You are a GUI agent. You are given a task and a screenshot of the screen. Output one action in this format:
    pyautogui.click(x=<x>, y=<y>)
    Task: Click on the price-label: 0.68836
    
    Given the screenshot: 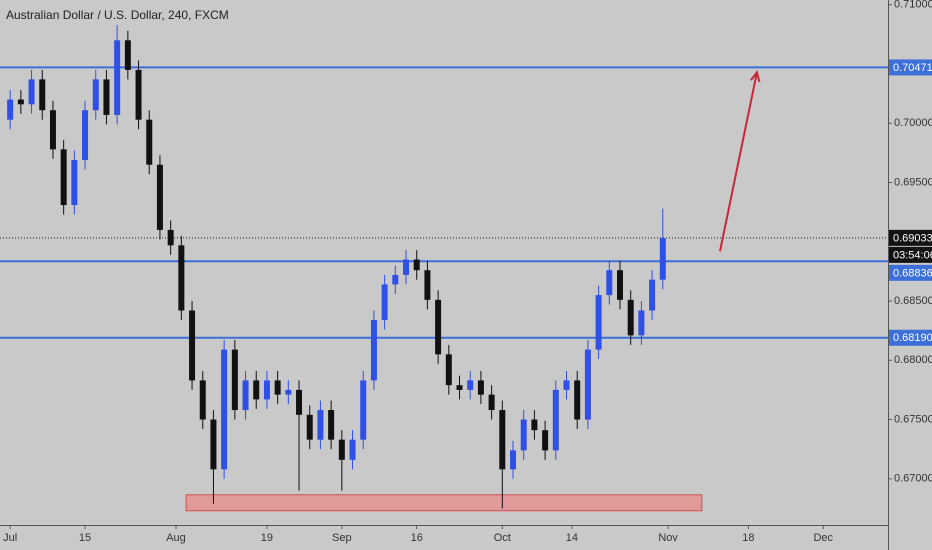 What is the action you would take?
    pyautogui.click(x=912, y=273)
    